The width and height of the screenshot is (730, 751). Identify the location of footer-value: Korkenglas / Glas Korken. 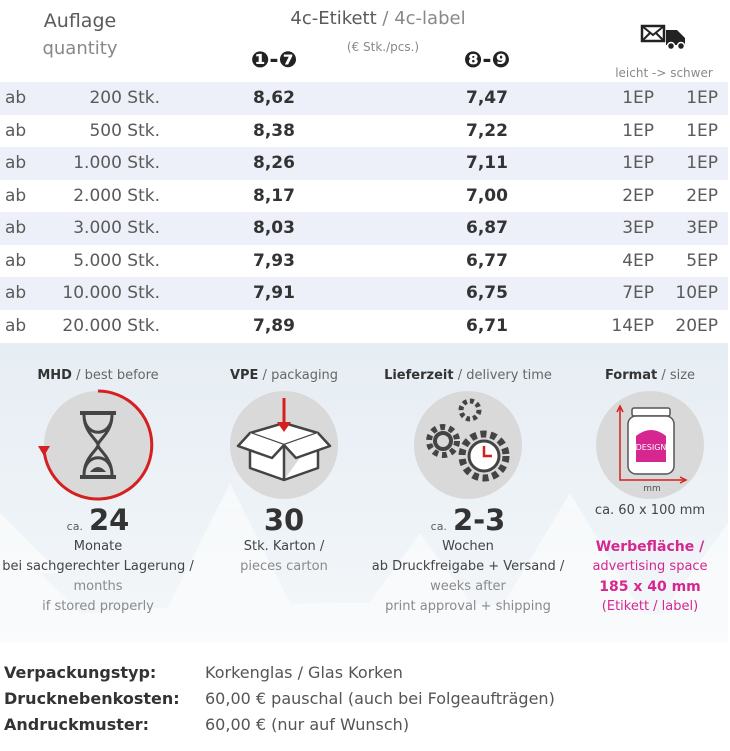
(304, 672).